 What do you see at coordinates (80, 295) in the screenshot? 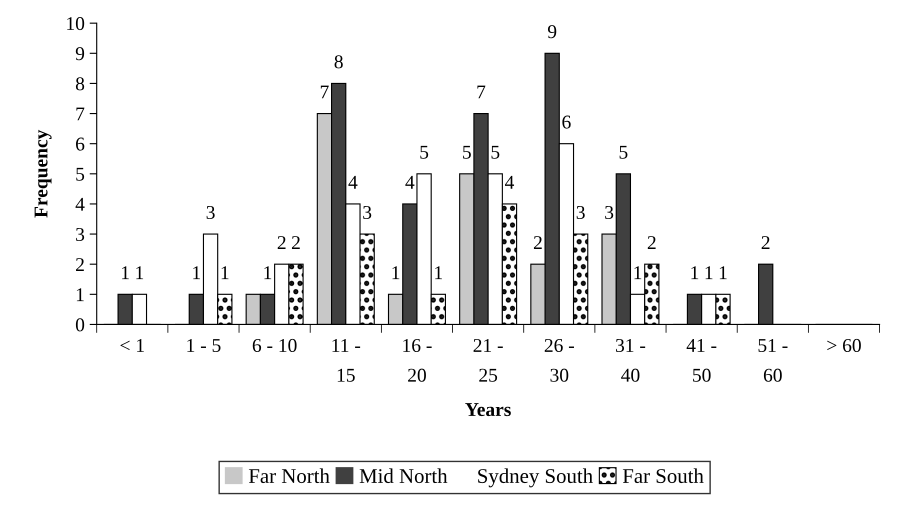
I see `y-tick-label: 1` at bounding box center [80, 295].